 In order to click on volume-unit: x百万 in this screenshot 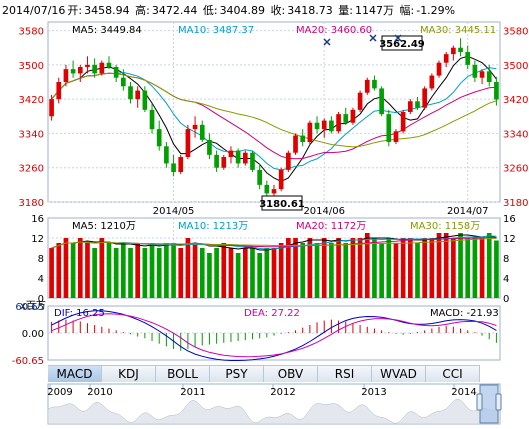, I will do `click(33, 306)`.